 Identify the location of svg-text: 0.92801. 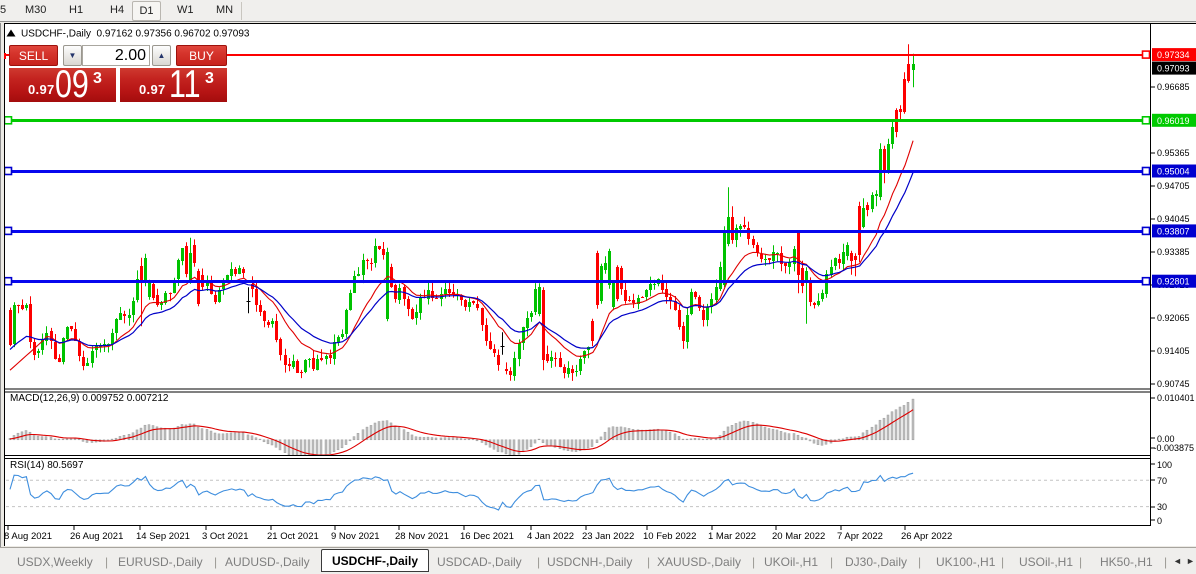
(1173, 282).